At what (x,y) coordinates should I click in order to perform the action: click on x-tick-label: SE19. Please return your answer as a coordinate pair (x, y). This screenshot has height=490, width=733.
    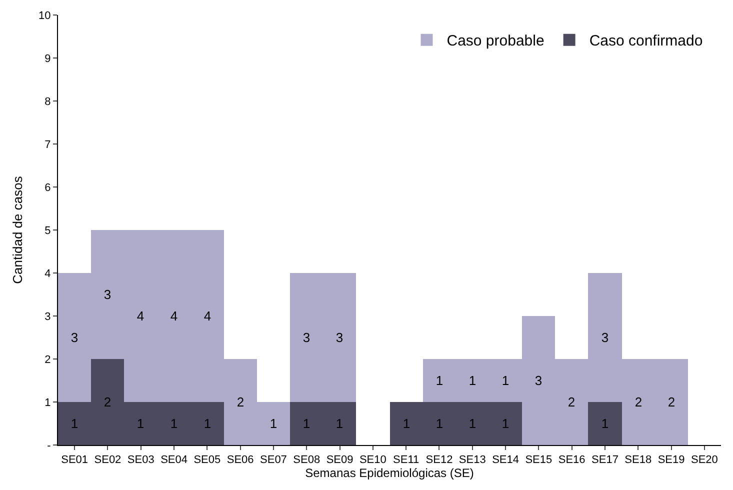
    Looking at the image, I should click on (671, 460).